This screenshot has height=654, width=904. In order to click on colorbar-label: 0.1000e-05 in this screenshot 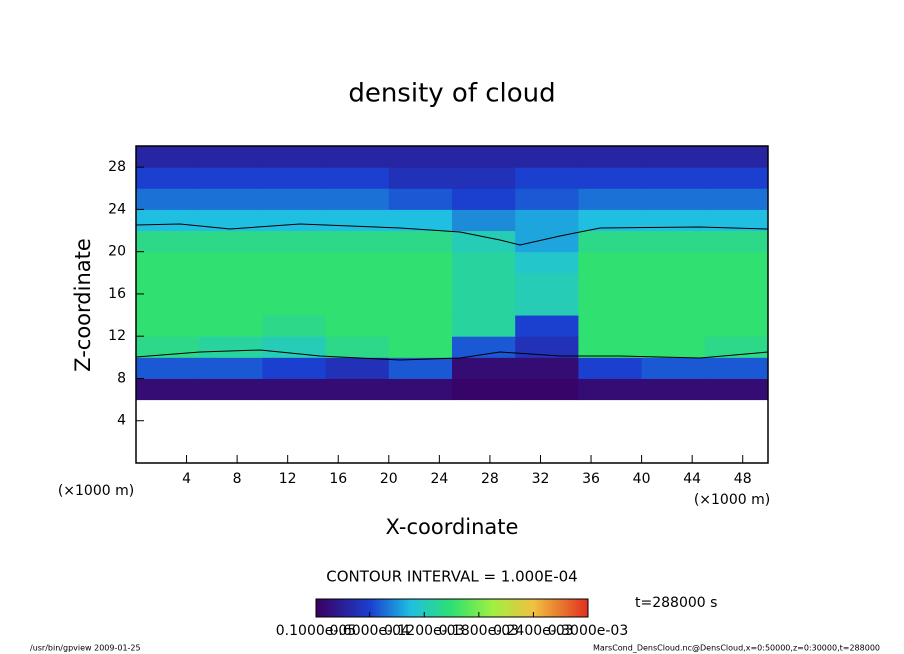, I will do `click(316, 631)`.